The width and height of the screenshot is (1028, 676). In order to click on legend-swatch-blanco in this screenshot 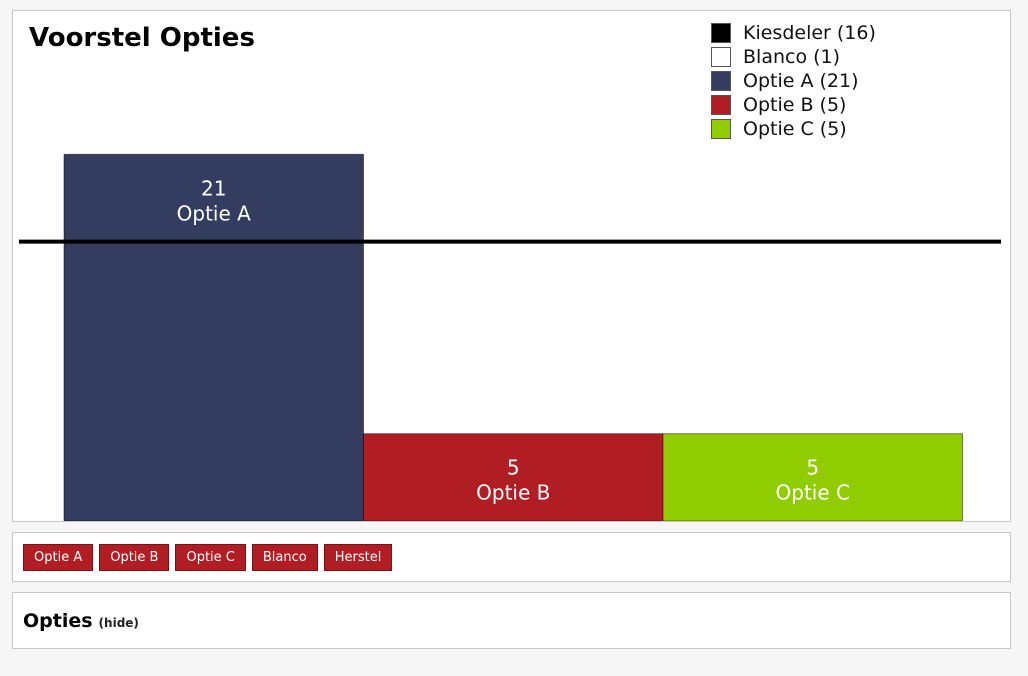, I will do `click(721, 57)`.